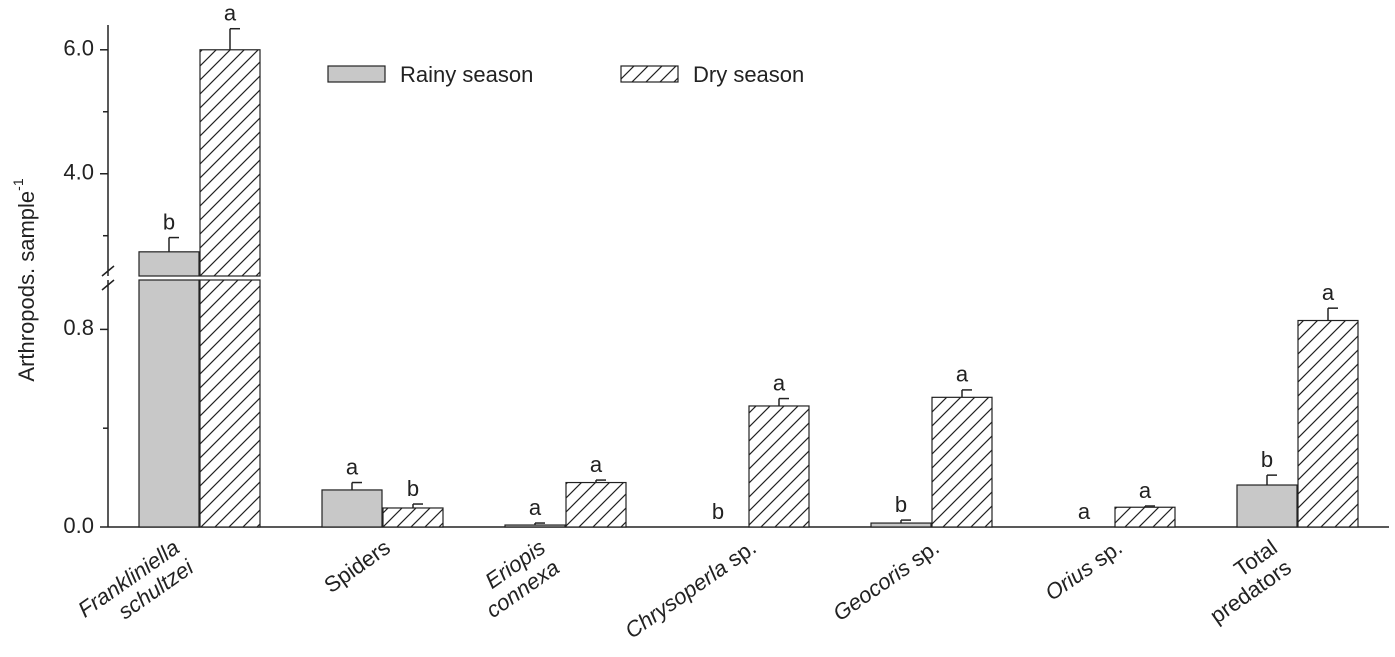 The image size is (1395, 657). I want to click on y-tick-label: 0.0, so click(78, 525).